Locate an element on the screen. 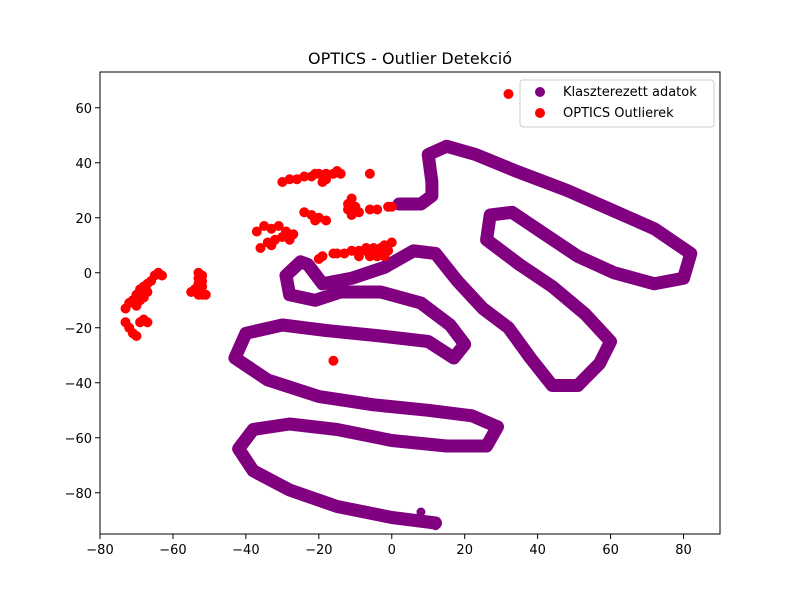  x-tick-label: −80 is located at coordinates (99, 550).